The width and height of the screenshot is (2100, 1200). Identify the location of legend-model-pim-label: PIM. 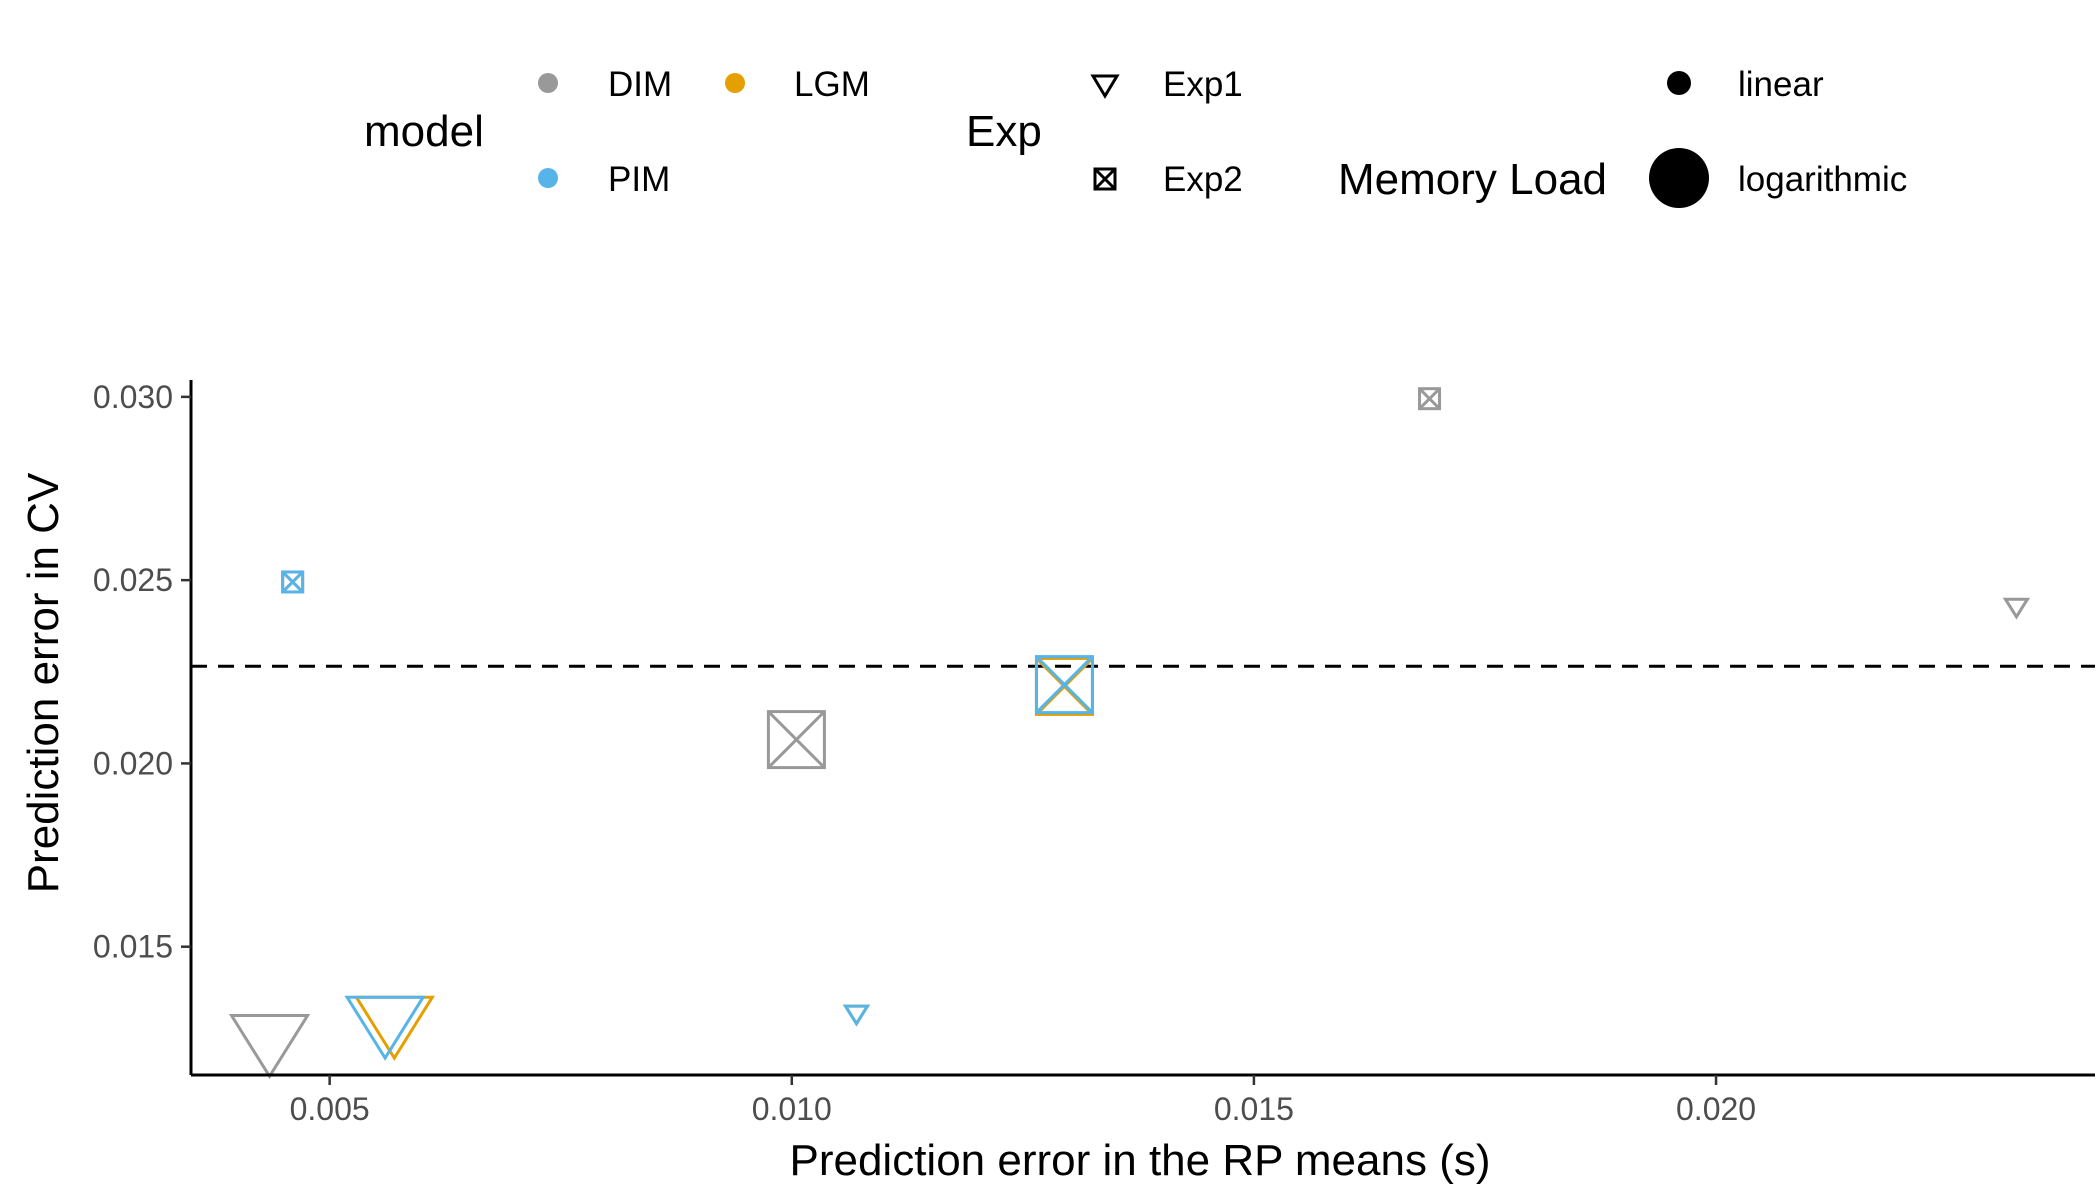
(639, 179).